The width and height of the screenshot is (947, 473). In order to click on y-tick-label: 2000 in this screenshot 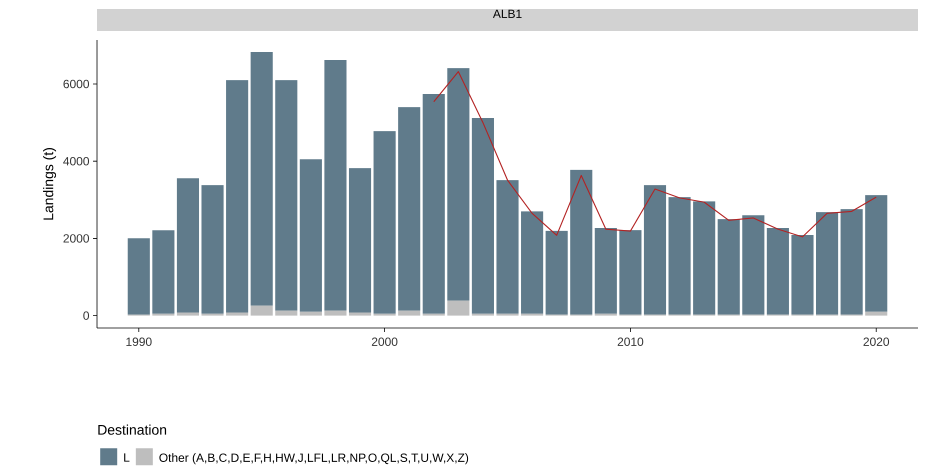, I will do `click(76, 238)`.